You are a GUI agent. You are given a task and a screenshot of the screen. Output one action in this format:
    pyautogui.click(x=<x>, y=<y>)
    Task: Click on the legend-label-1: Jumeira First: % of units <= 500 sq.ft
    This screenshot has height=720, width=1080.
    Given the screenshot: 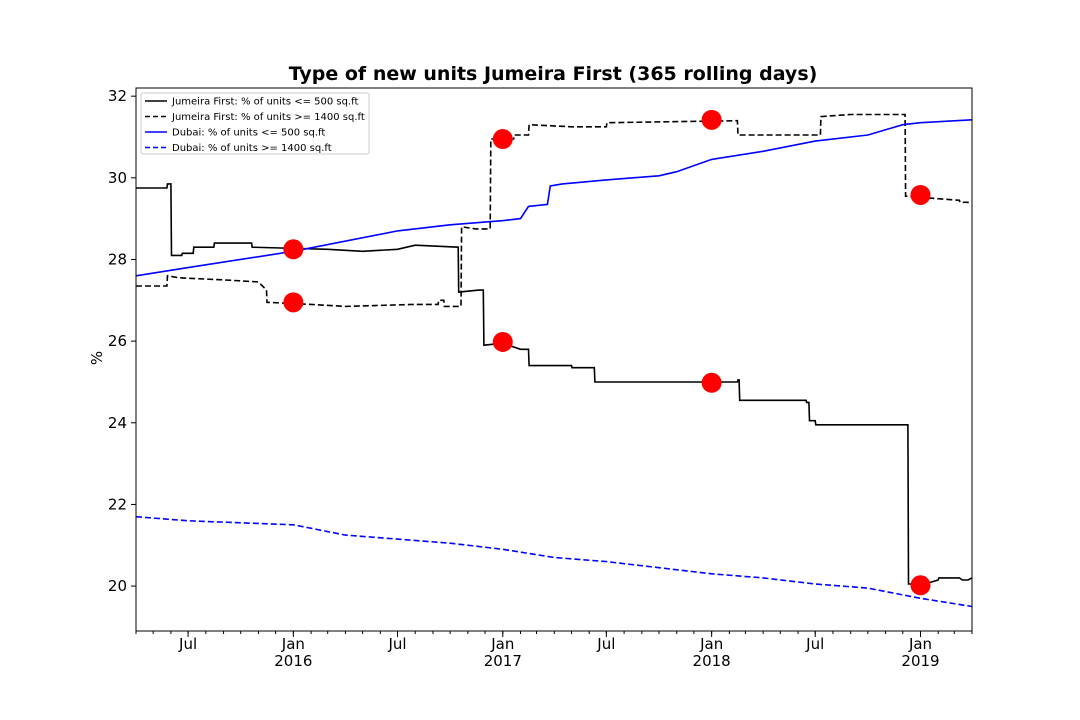 What is the action you would take?
    pyautogui.click(x=265, y=102)
    